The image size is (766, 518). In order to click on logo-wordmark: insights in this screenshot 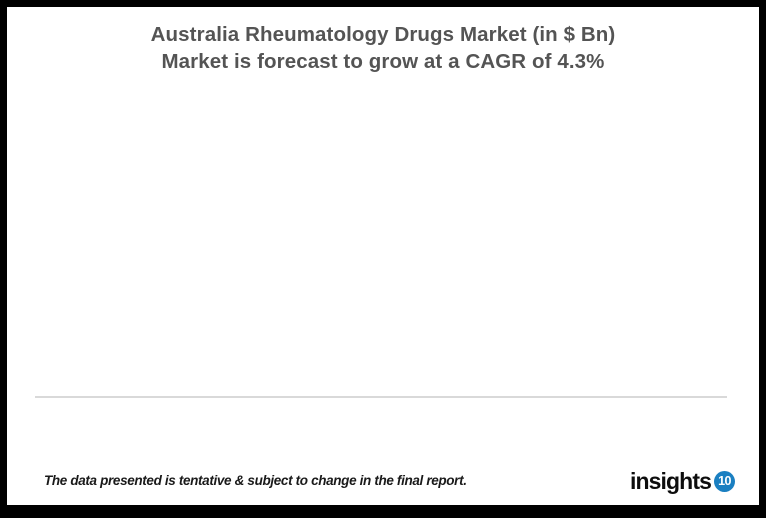, I will do `click(671, 481)`.